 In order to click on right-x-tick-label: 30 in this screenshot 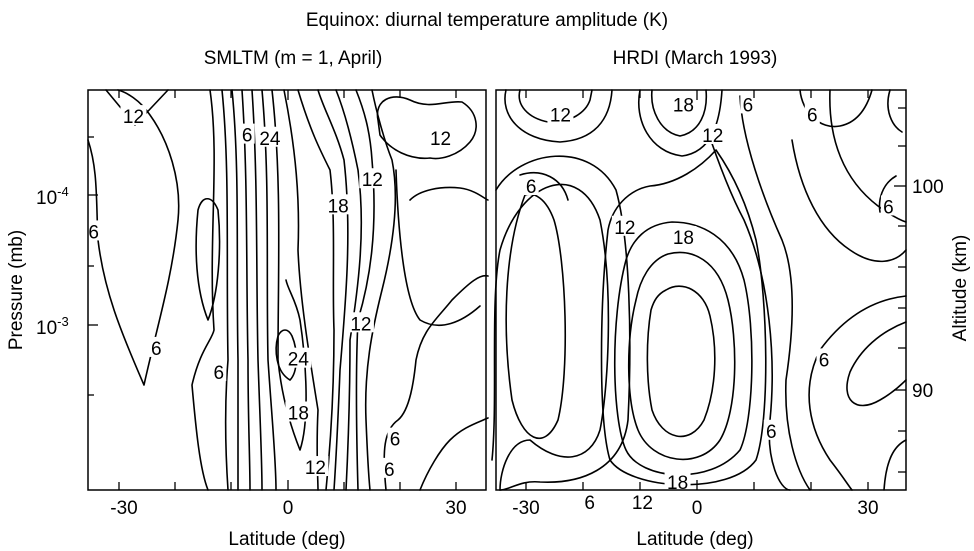, I will do `click(867, 508)`.